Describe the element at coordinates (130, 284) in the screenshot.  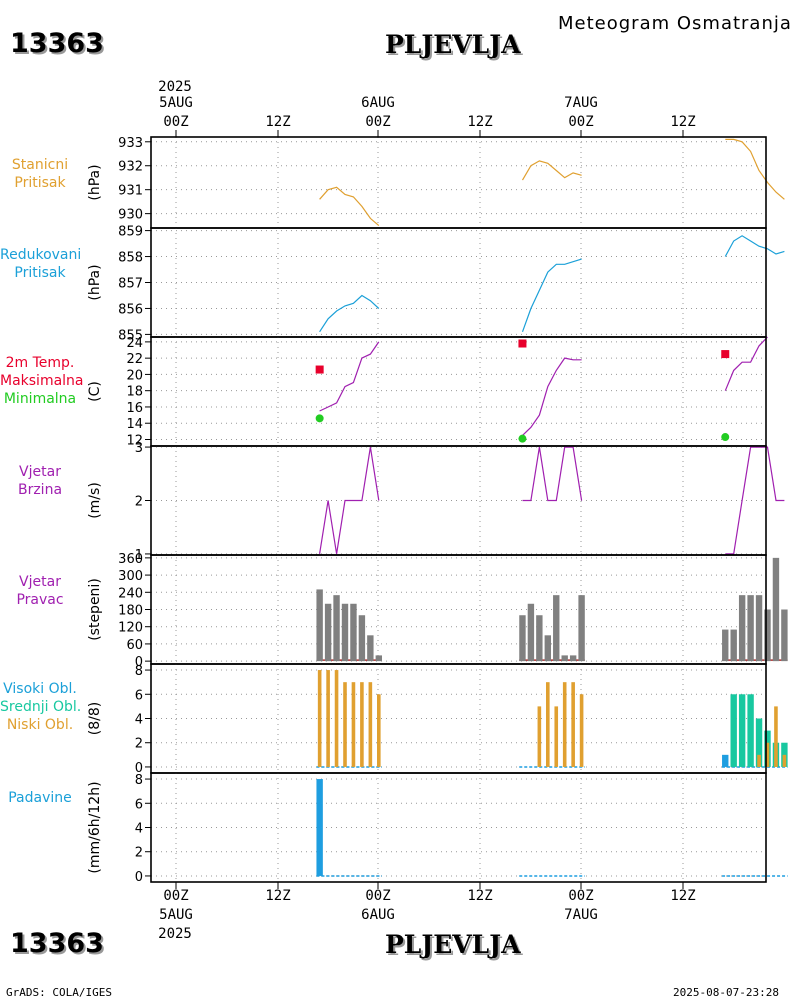
I see `y-tick-label: 857` at that location.